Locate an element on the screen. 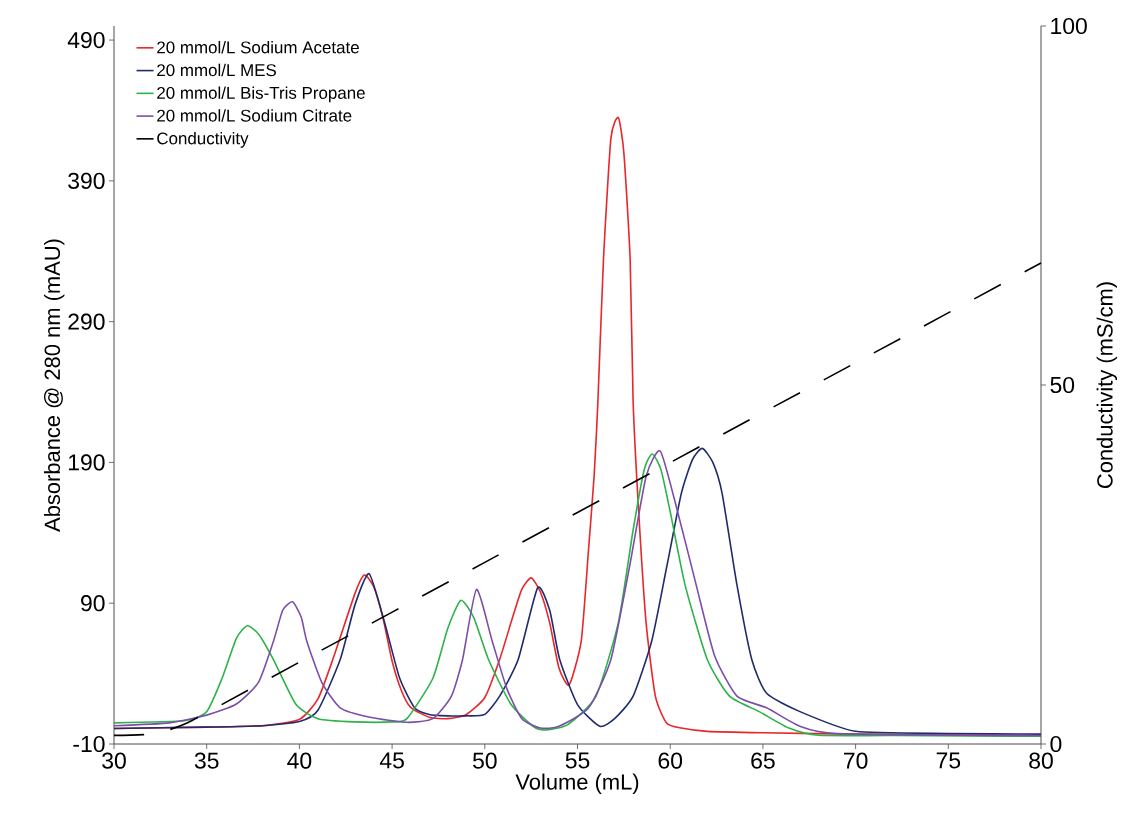  legend-label: 20 mmol/L Sodium Citrate is located at coordinates (254, 115).